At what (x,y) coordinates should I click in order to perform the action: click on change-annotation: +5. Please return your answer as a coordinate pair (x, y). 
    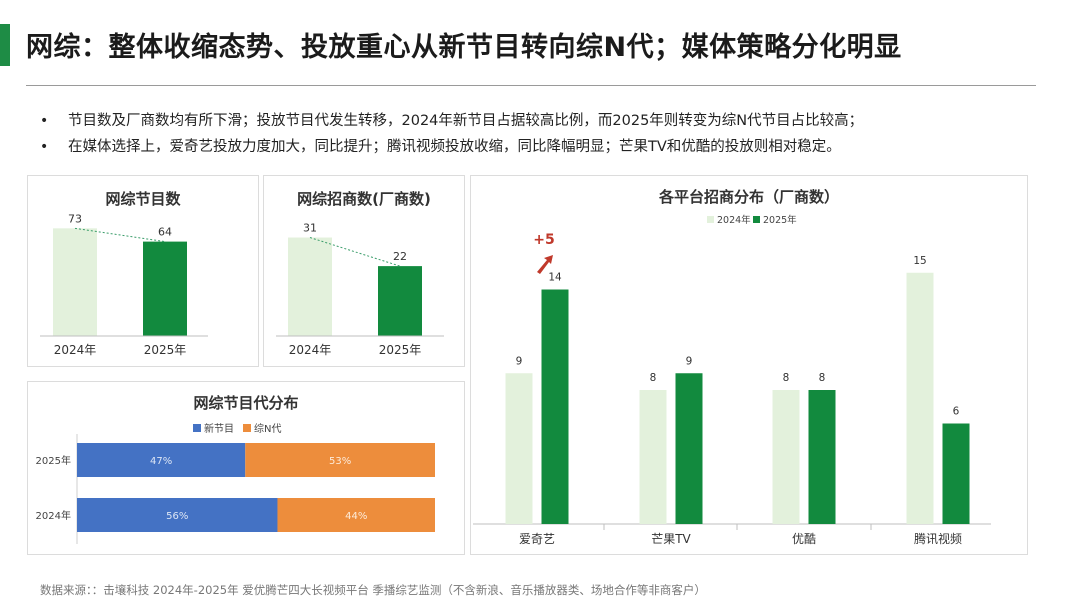
    Looking at the image, I should click on (543, 240).